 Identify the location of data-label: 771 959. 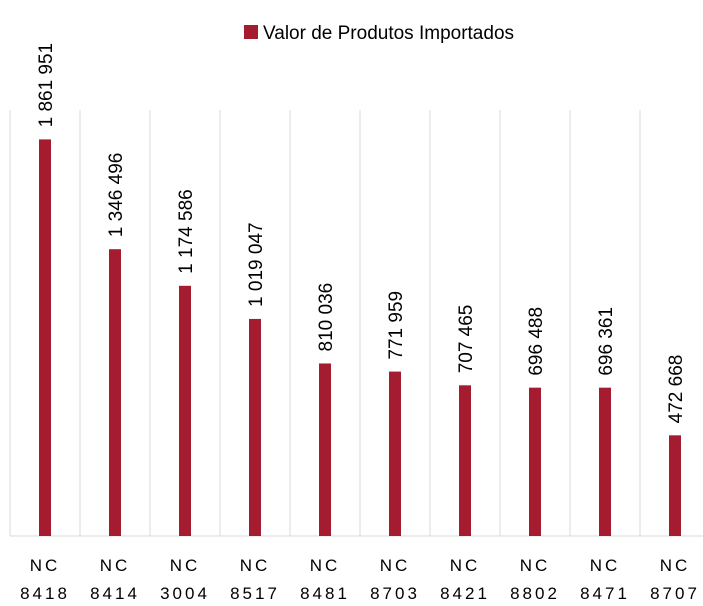
(396, 325).